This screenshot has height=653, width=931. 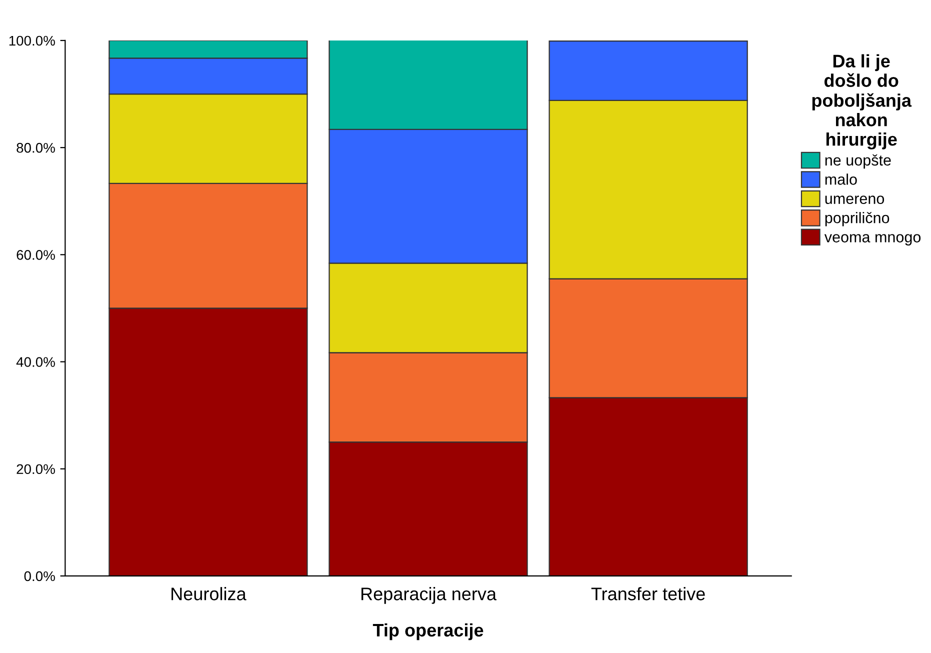 I want to click on x-tick-label: Transfer tetive, so click(x=648, y=593).